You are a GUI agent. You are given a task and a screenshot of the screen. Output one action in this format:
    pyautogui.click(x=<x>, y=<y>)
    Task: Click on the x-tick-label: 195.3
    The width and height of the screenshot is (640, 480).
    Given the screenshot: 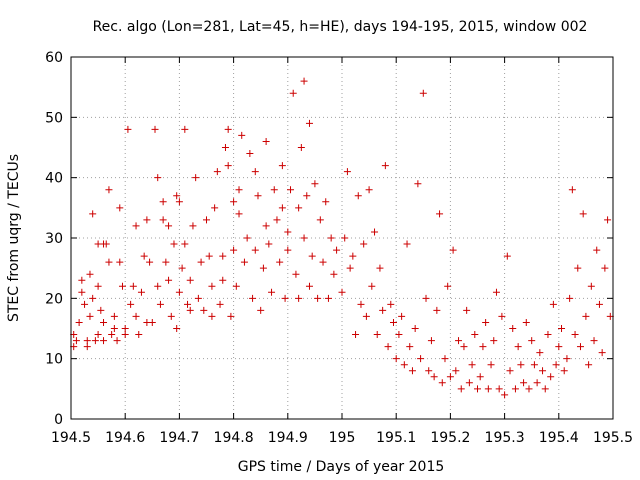 What is the action you would take?
    pyautogui.click(x=505, y=438)
    